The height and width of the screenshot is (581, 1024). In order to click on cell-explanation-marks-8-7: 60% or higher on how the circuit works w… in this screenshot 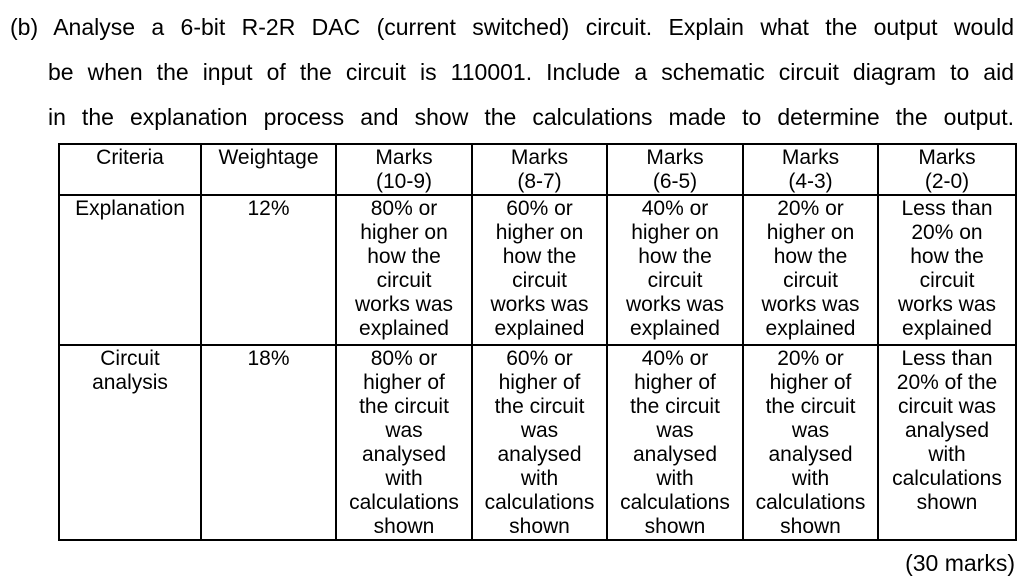, I will do `click(539, 270)`.